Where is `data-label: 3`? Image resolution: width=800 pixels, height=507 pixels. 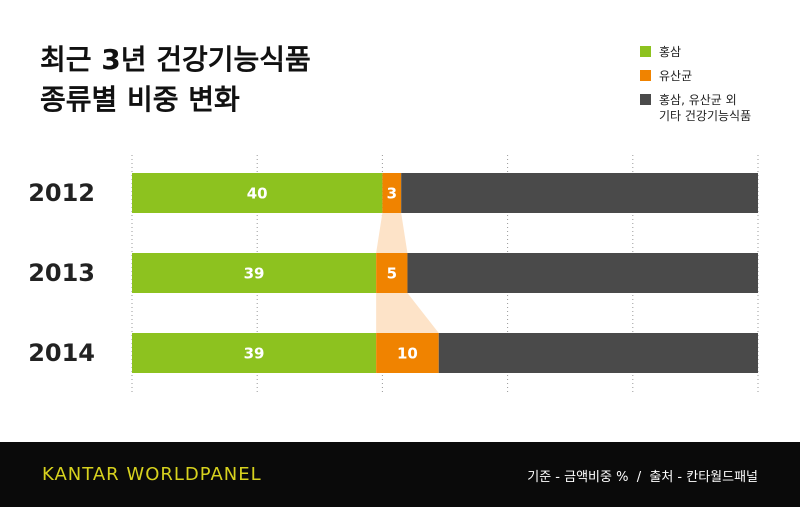 data-label: 3 is located at coordinates (392, 194).